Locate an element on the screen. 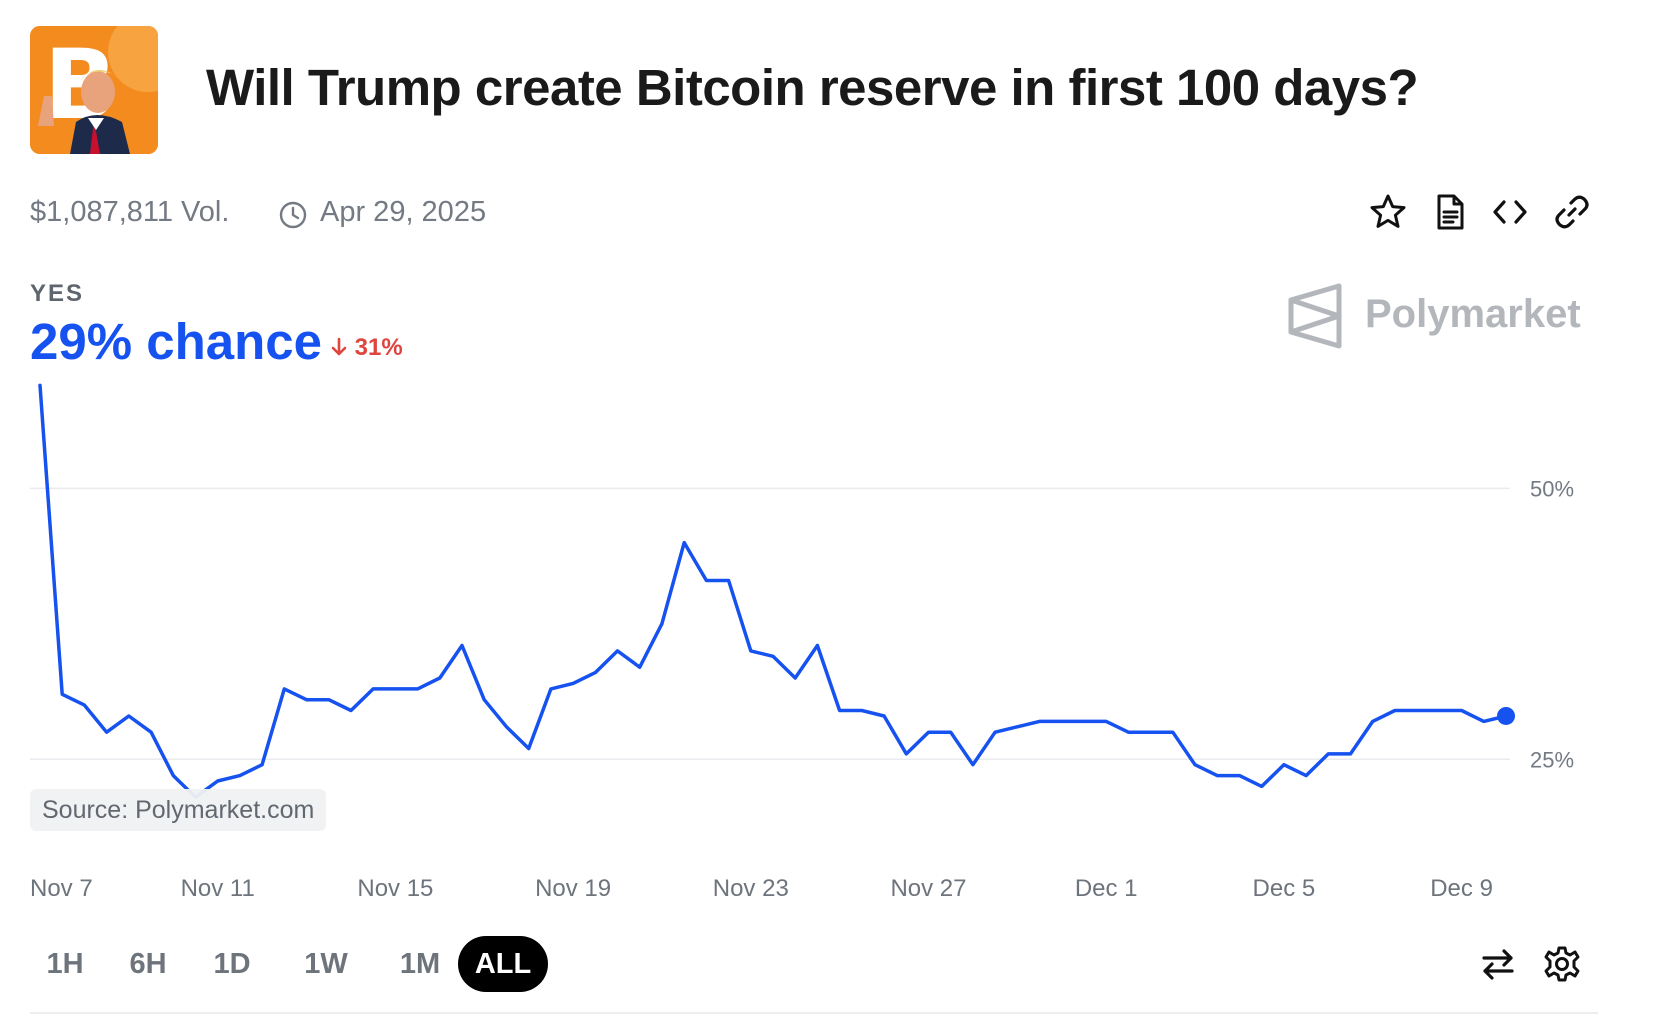 This screenshot has width=1656, height=1022. range-all-button: ALL is located at coordinates (503, 964).